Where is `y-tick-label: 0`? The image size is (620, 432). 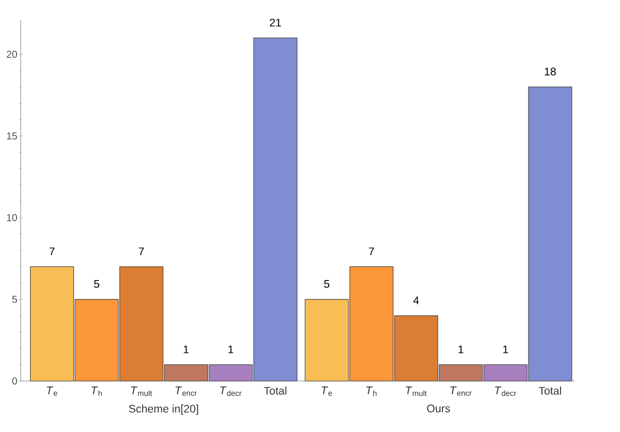 y-tick-label: 0 is located at coordinates (15, 381).